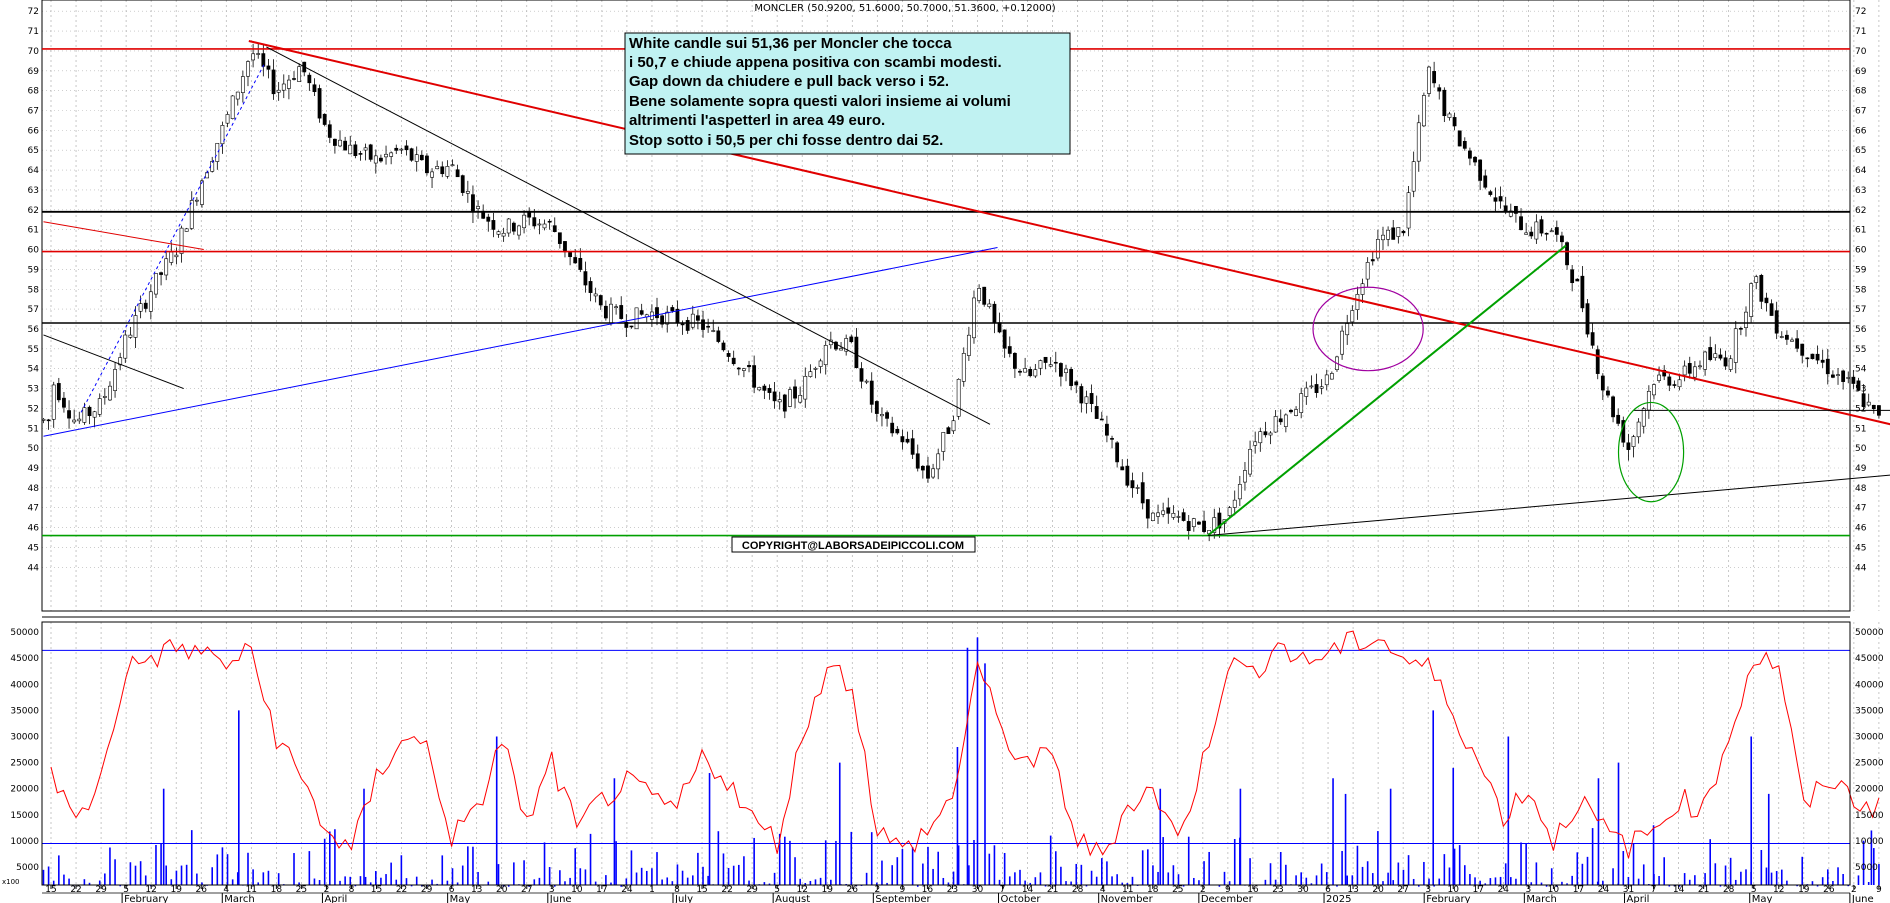 Image resolution: width=1890 pixels, height=903 pixels. I want to click on price-tick-label-right: 63, so click(1860, 191).